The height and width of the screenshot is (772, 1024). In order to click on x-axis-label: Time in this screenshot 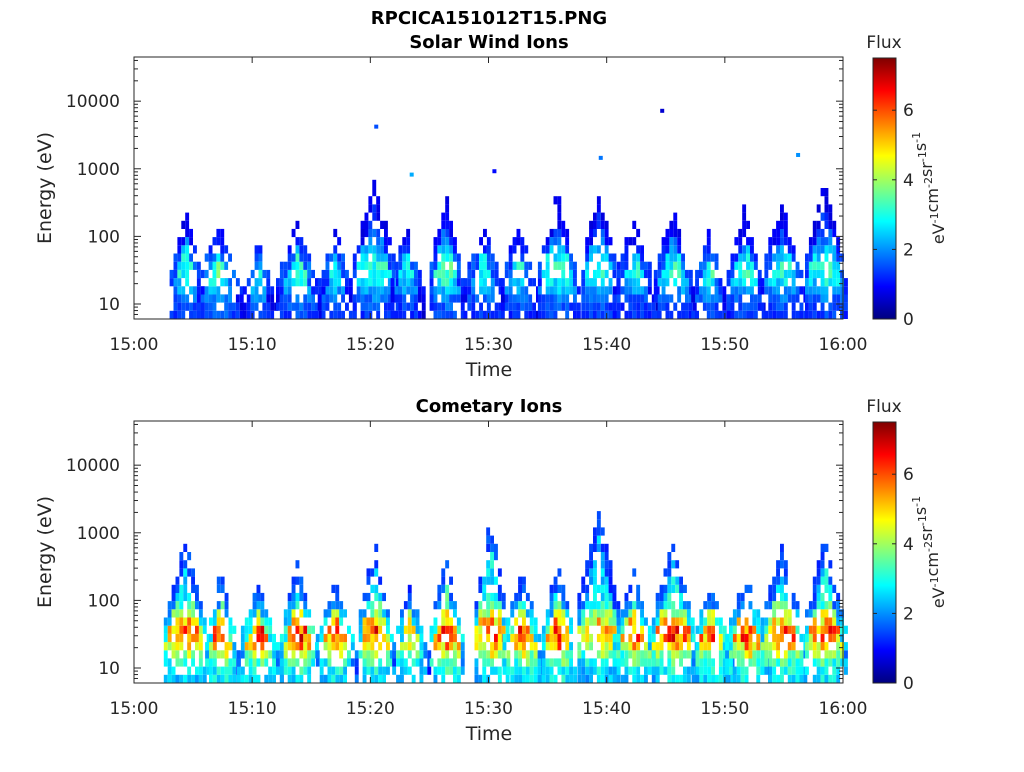, I will do `click(489, 370)`.